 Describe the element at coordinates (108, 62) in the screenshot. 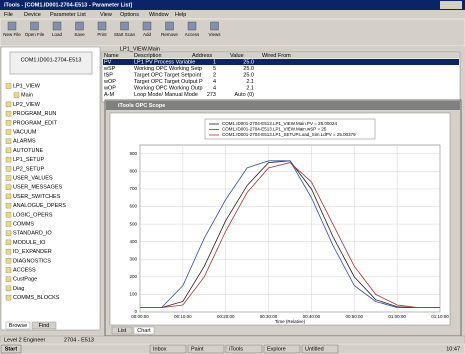

I see `table-cell: PV` at that location.